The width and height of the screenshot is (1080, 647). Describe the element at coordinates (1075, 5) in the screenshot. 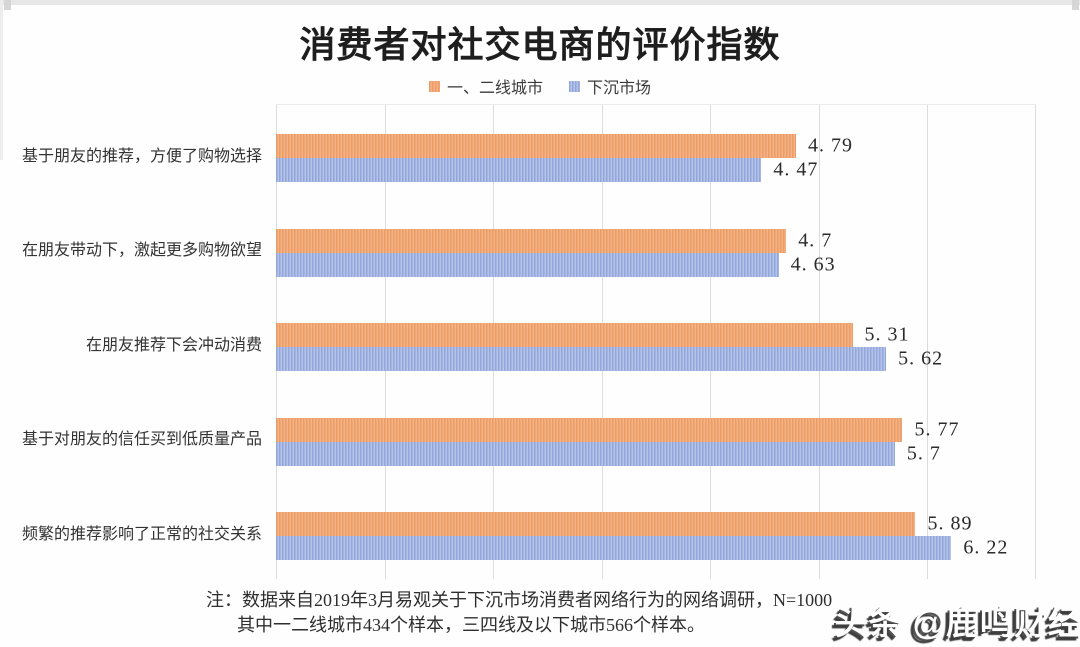

I see `corner-artifact-right` at that location.